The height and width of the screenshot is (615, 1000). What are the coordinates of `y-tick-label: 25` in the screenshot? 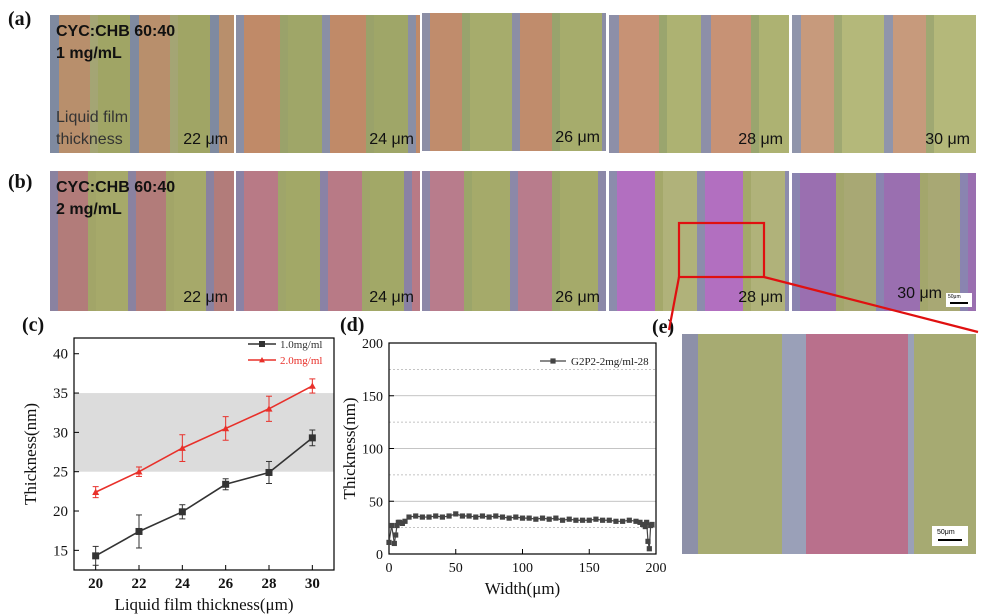 It's located at (60, 473).